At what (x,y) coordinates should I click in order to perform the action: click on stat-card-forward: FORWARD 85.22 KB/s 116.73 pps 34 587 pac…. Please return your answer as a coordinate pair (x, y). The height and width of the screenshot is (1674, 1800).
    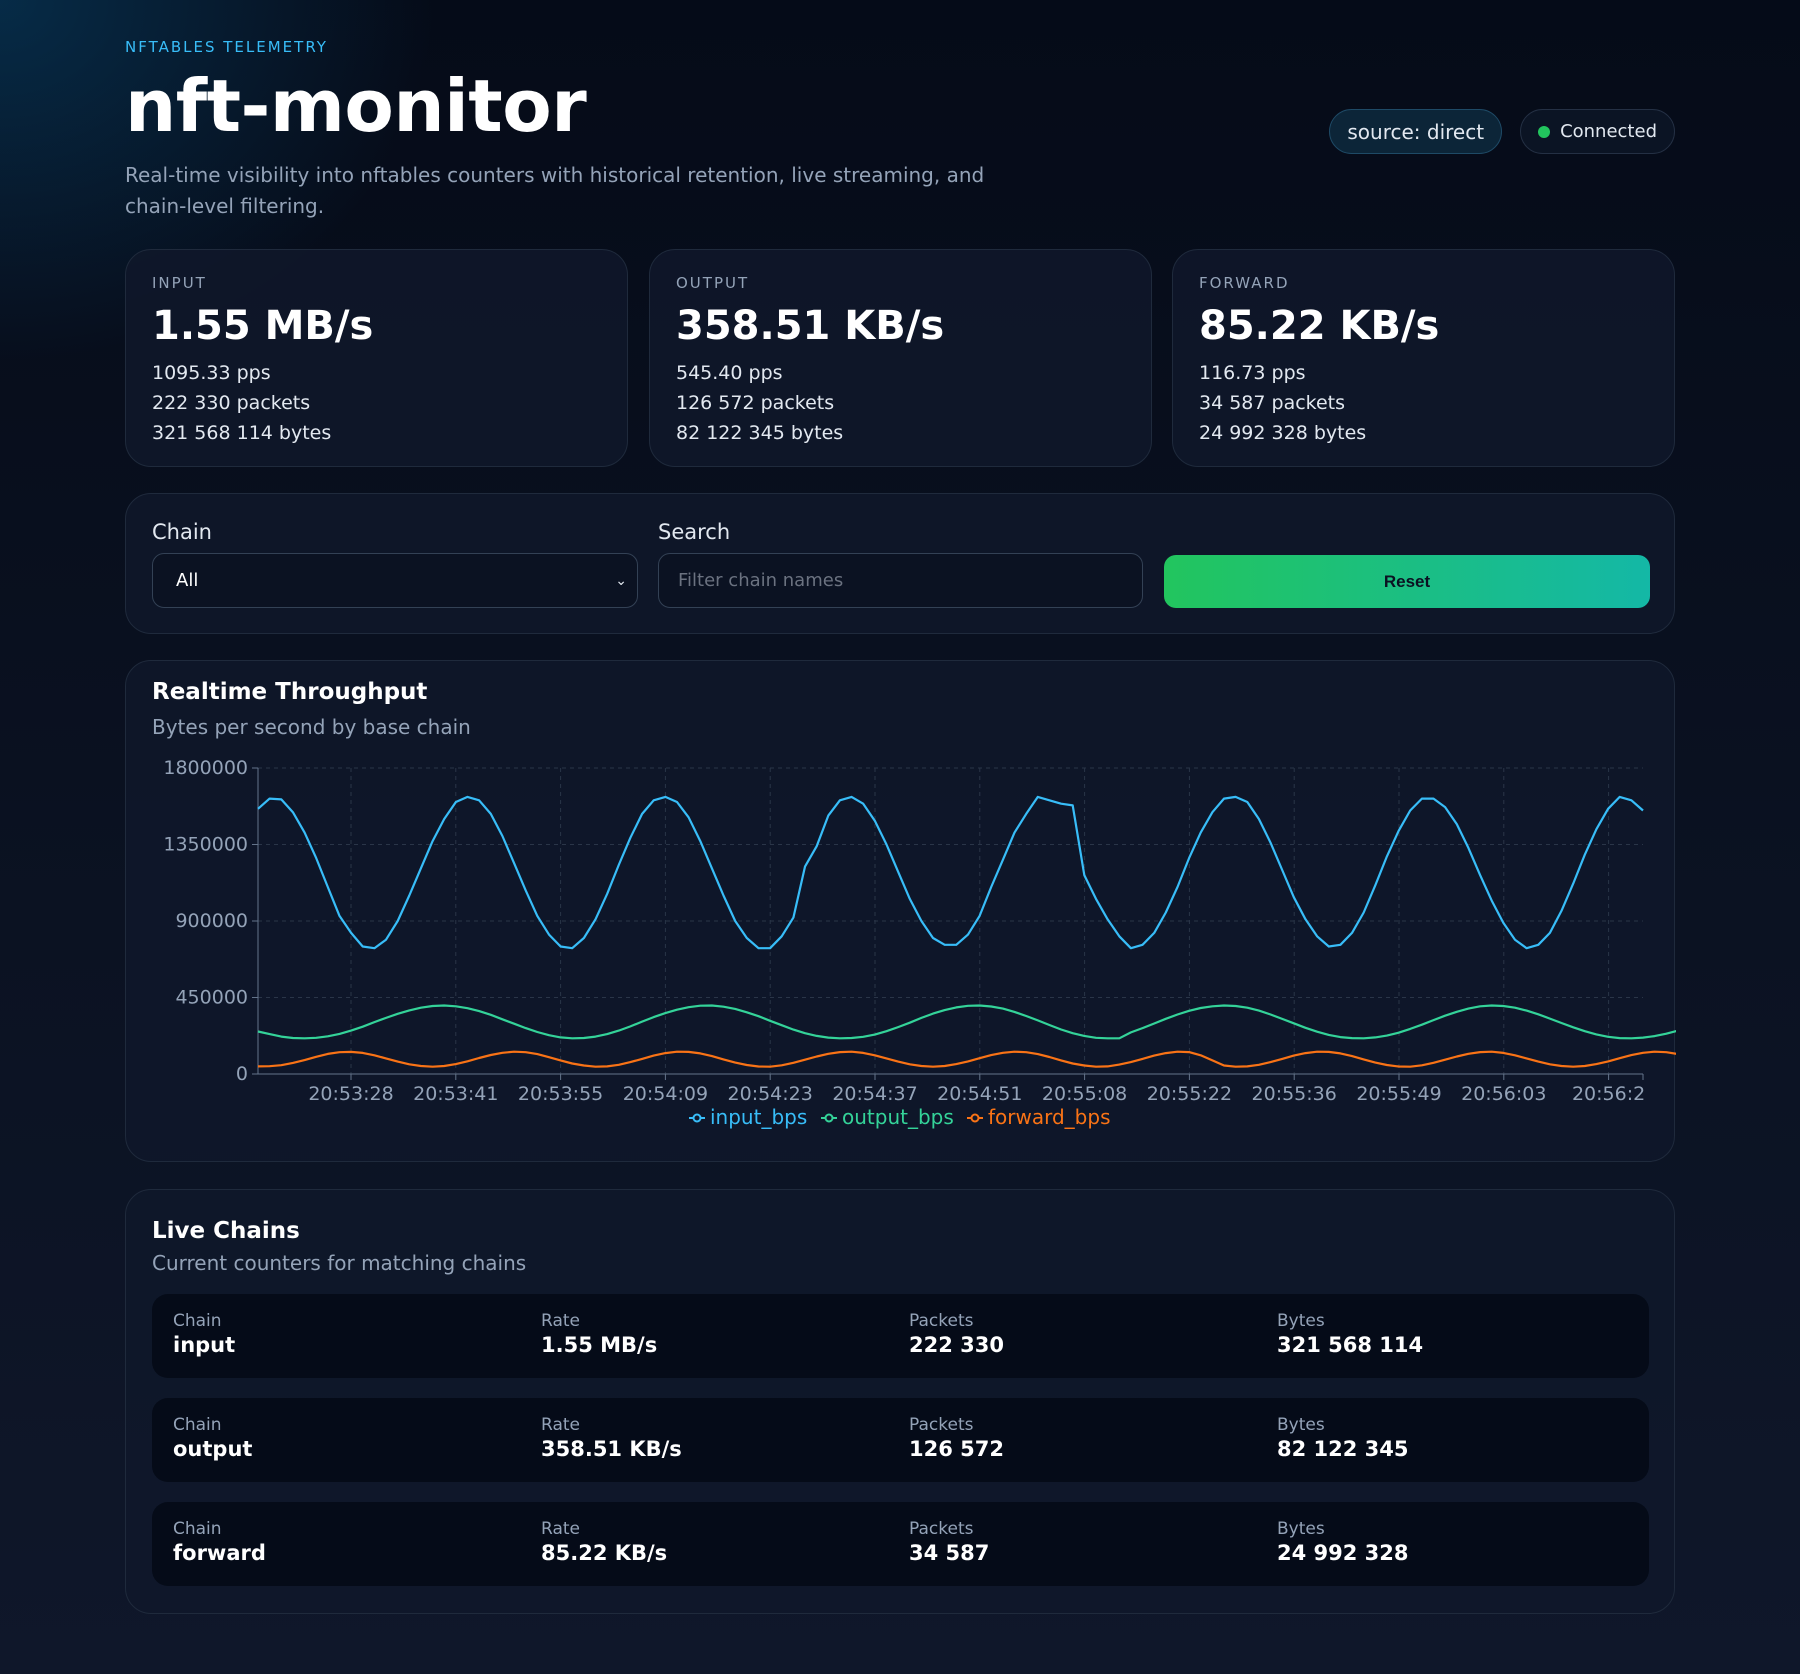
    Looking at the image, I should click on (1423, 358).